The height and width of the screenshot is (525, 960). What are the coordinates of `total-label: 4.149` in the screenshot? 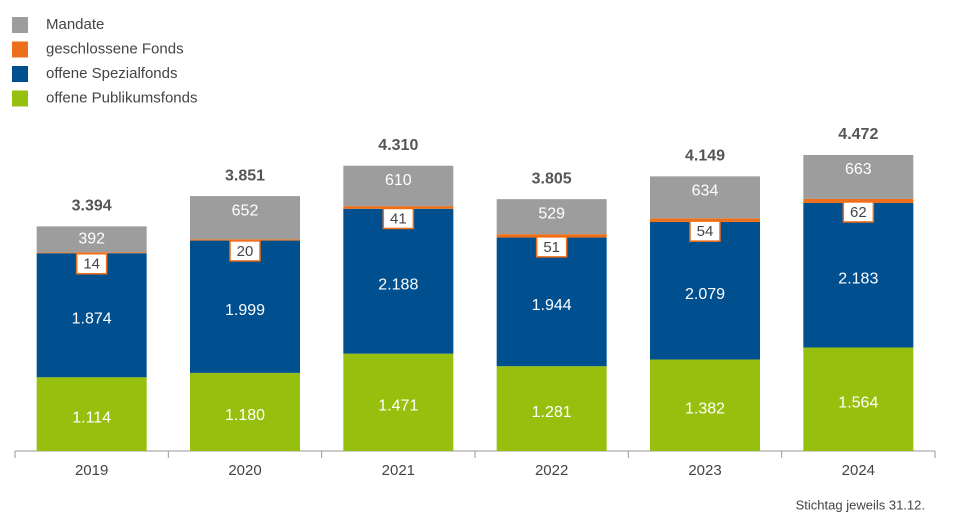 It's located at (705, 156).